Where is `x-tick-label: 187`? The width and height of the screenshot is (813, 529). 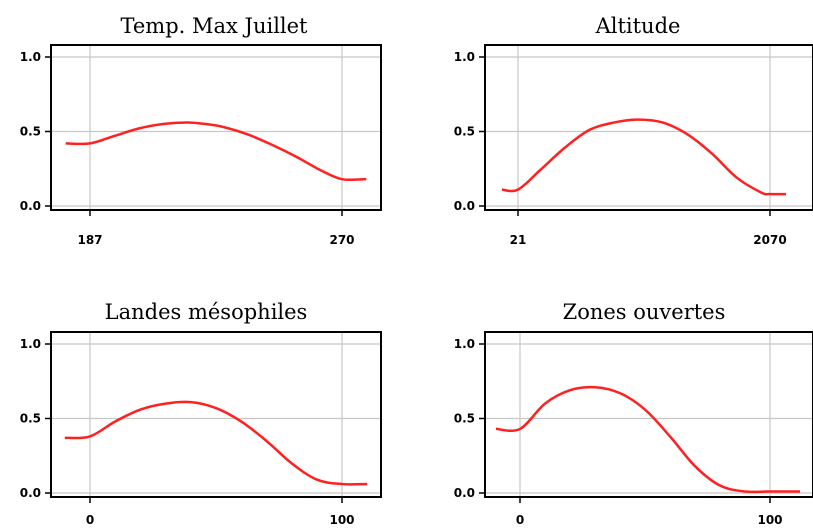 x-tick-label: 187 is located at coordinates (89, 240).